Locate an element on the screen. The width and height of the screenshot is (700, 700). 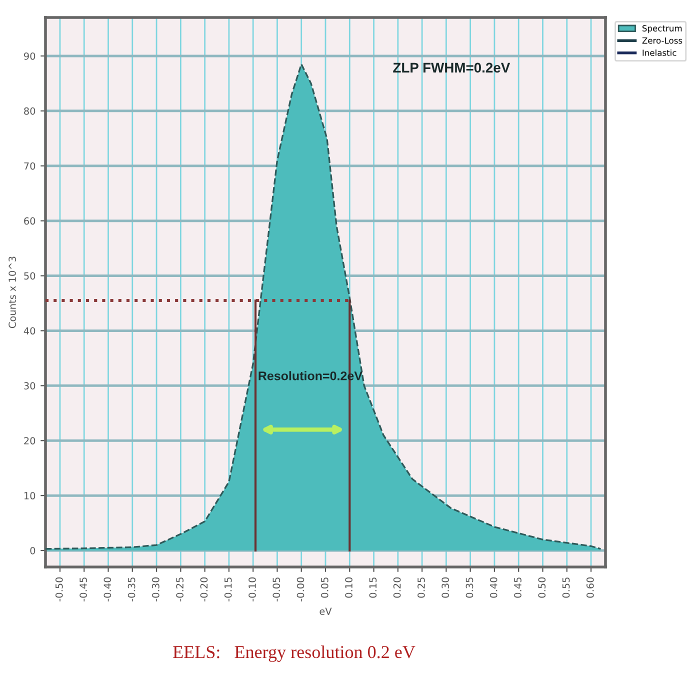
y-tick-label: 60 is located at coordinates (30, 221).